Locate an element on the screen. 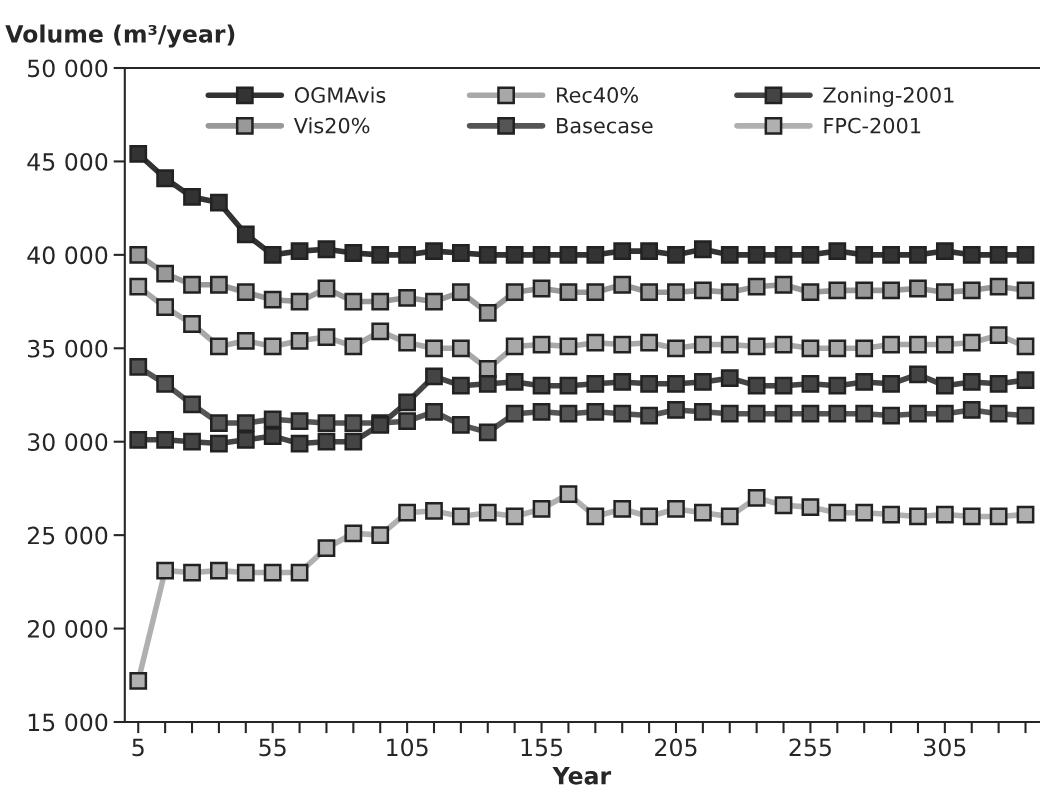 Image resolution: width=1040 pixels, height=800 pixels. legend-label: FPC-2001 is located at coordinates (872, 125).